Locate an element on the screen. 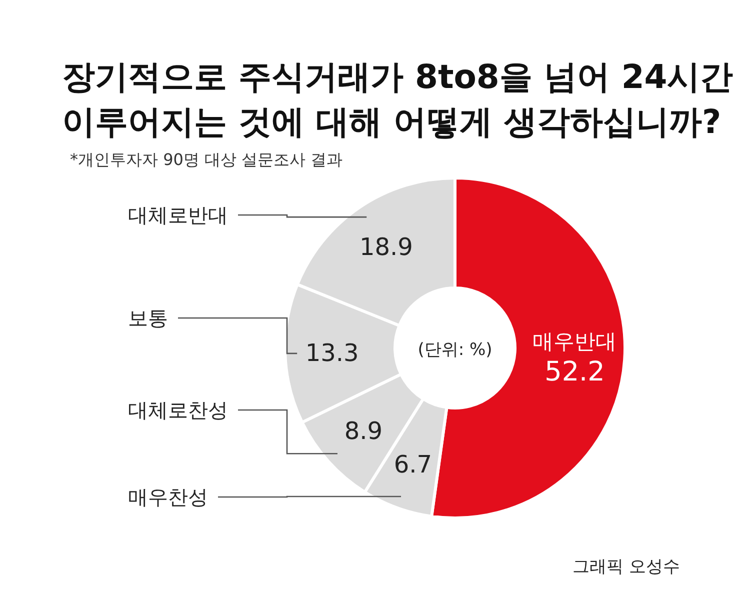 The image size is (745, 598). chart-subtitle: *개인투자자 90명 대상 설문조사 결과 is located at coordinates (206, 159).